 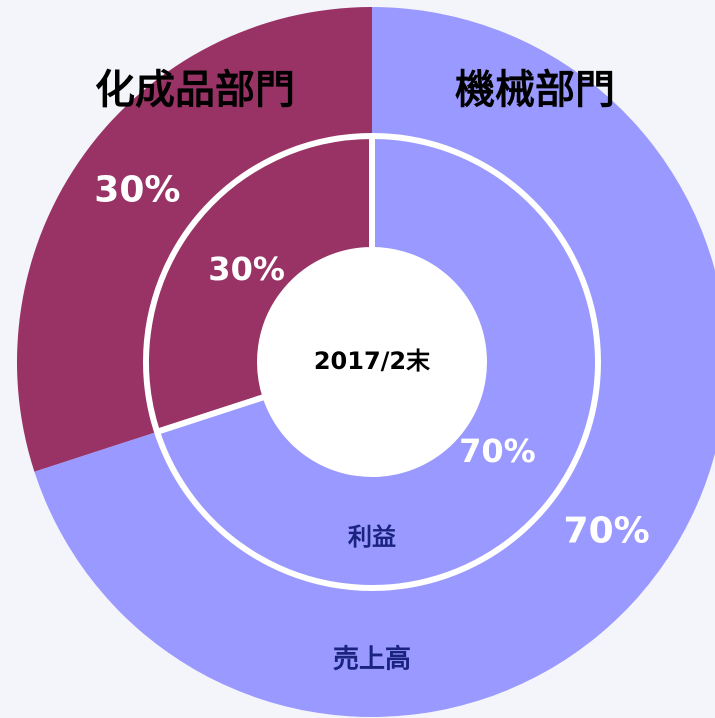 I want to click on category-label: 機械部門, so click(x=535, y=90).